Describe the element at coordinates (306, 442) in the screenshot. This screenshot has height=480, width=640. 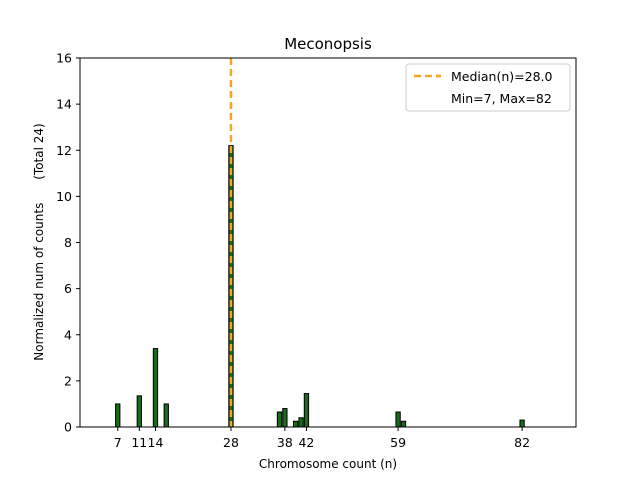
I see `x-tick-label: 42` at that location.